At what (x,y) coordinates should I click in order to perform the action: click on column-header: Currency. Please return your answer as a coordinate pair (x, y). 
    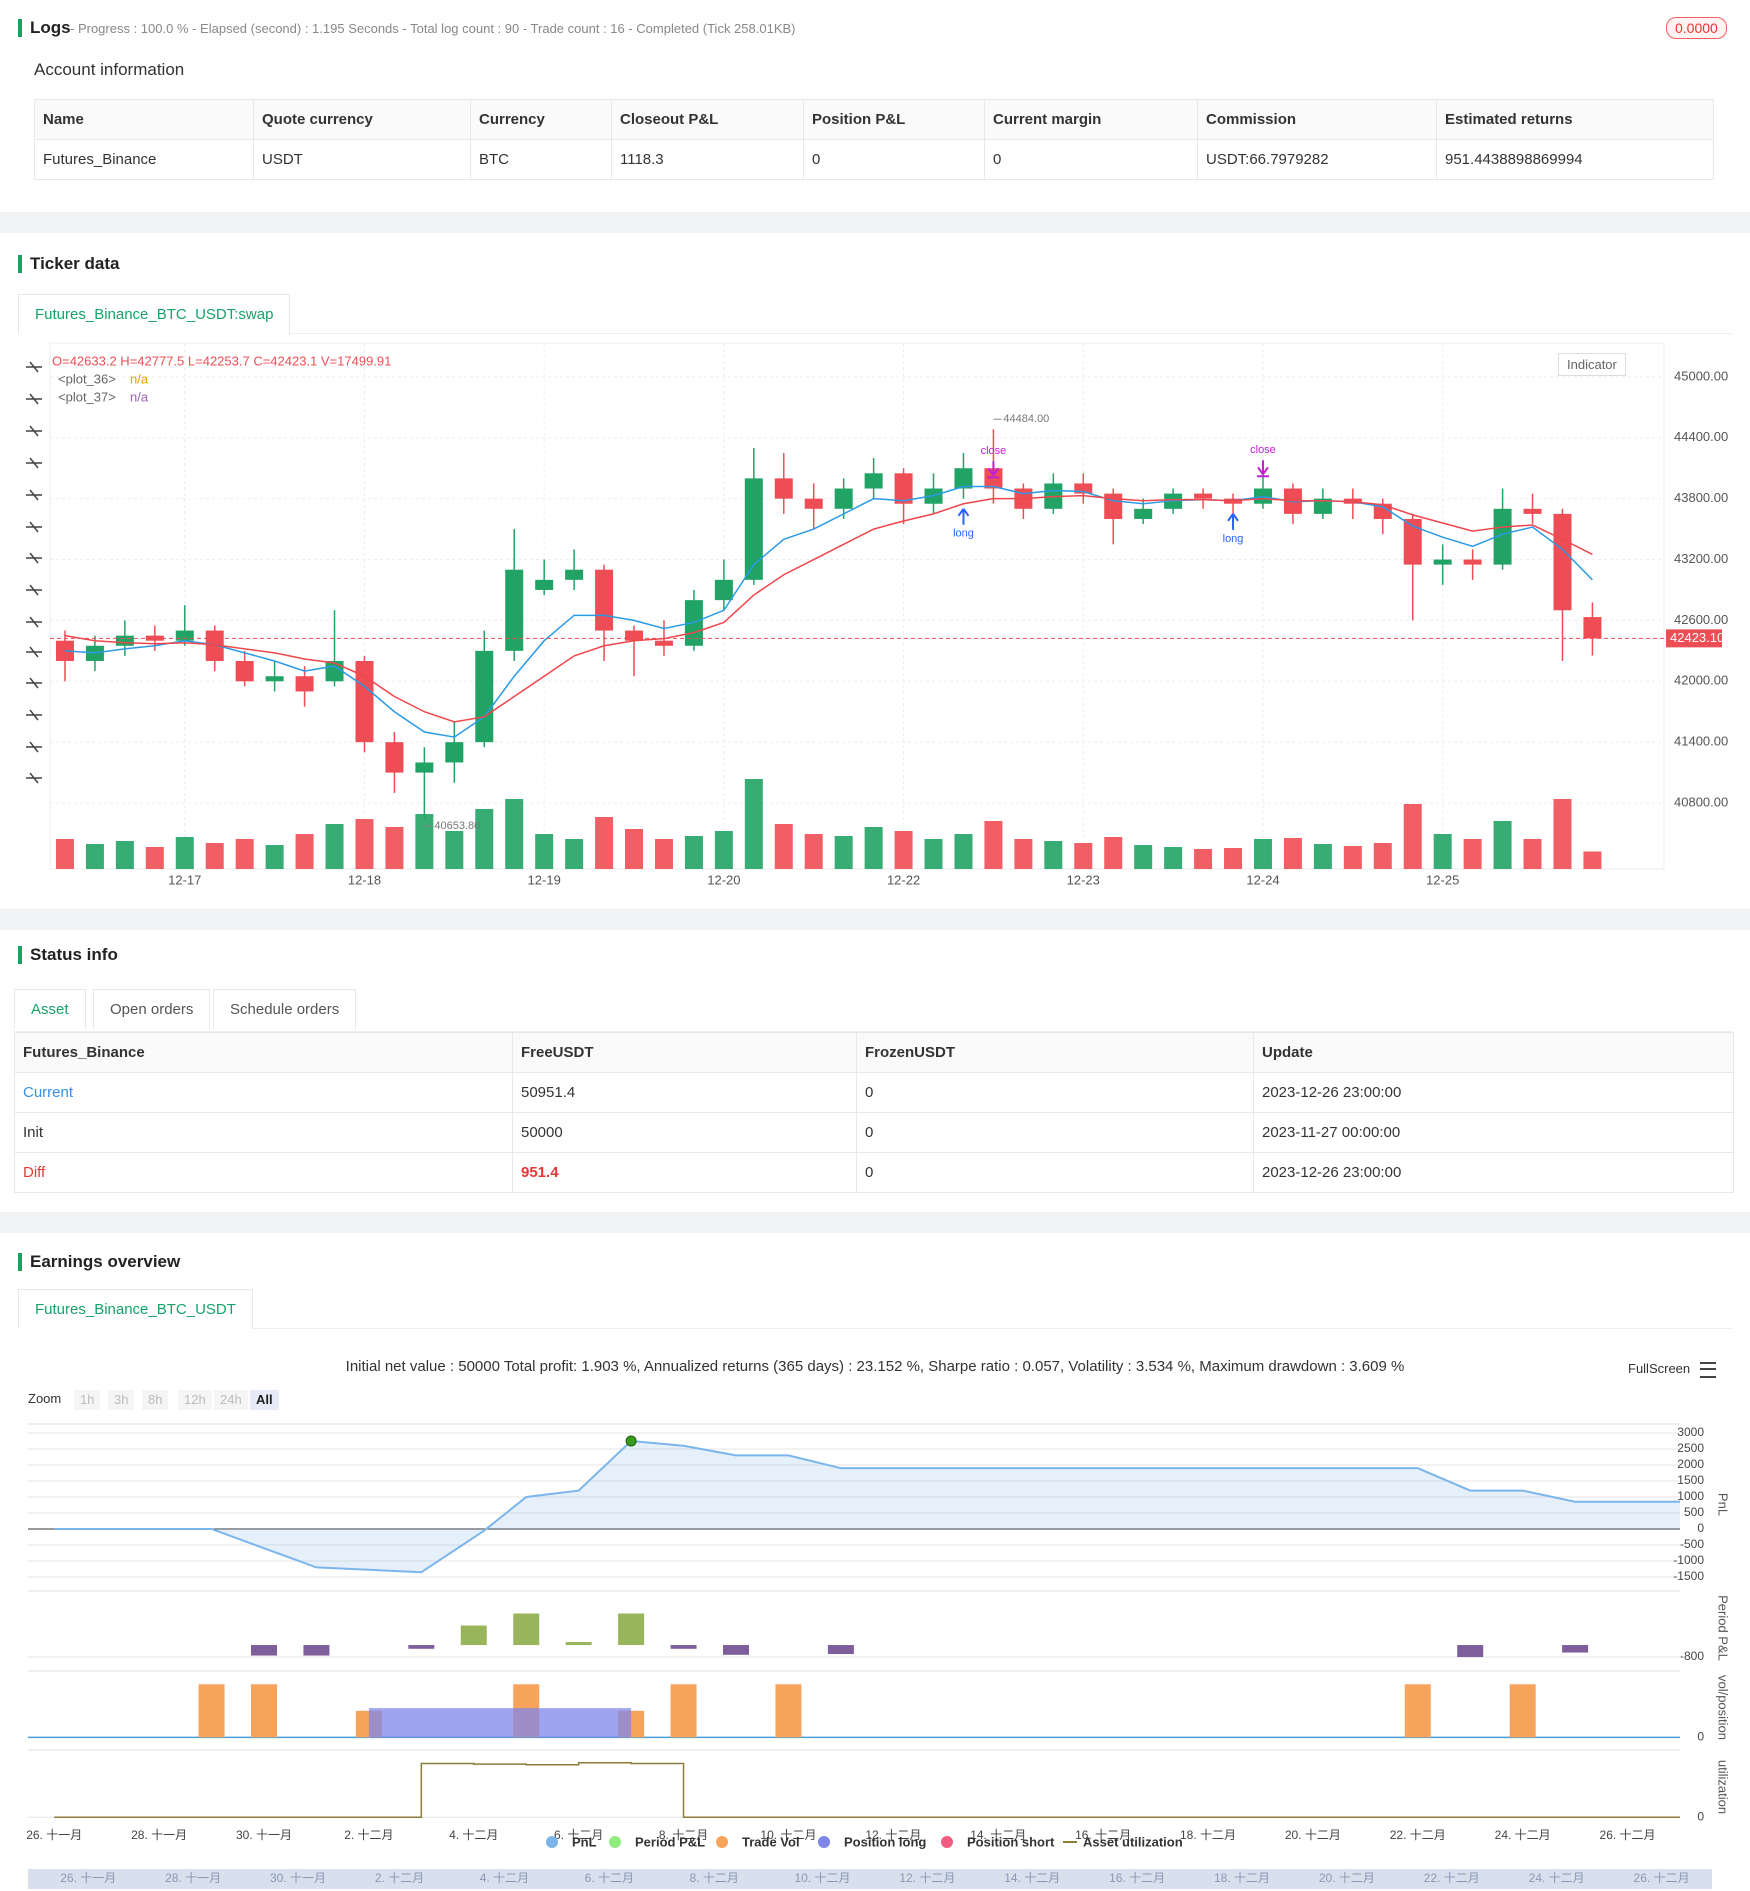
    Looking at the image, I should click on (541, 119).